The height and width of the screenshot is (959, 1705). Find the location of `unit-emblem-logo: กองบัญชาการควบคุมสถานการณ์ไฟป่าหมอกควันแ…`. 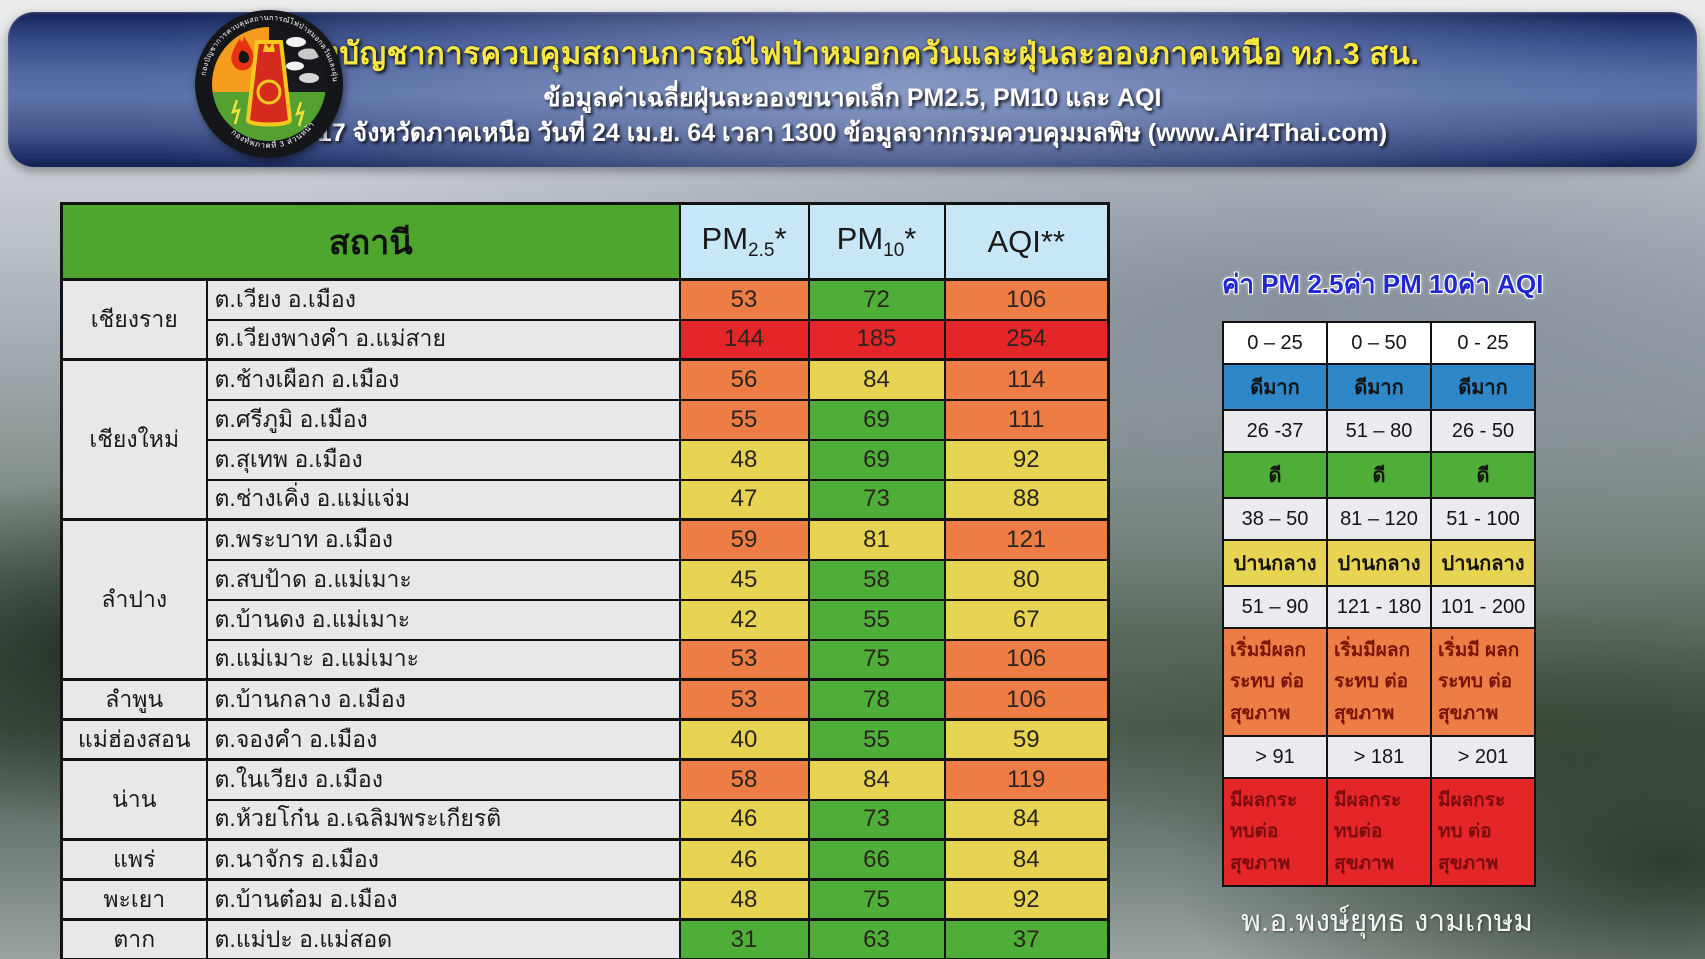

unit-emblem-logo: กองบัญชาการควบคุมสถานการณ์ไฟป่าหมอกควันแ… is located at coordinates (268, 83).